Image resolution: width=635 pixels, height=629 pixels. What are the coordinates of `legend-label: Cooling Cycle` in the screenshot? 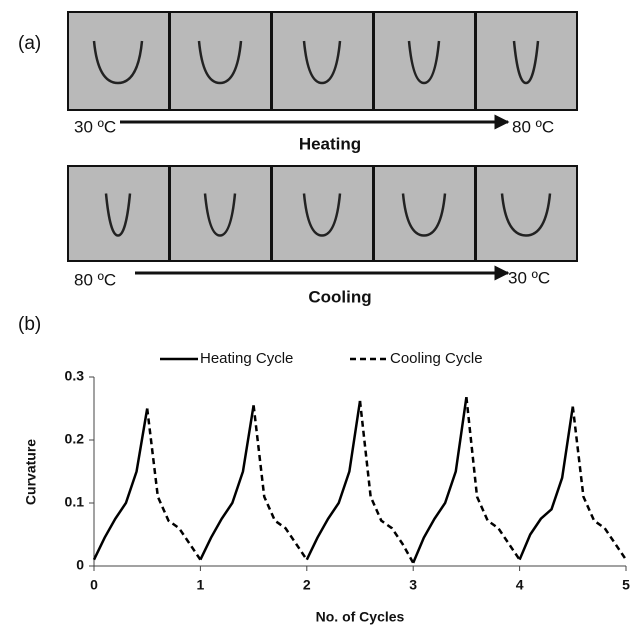 It's located at (436, 358).